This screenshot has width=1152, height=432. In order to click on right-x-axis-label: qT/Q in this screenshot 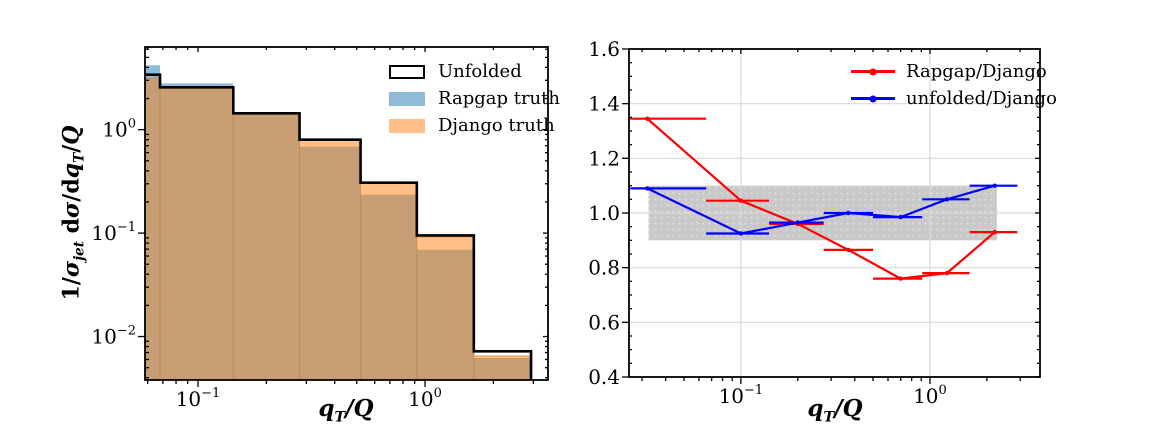, I will do `click(835, 410)`.